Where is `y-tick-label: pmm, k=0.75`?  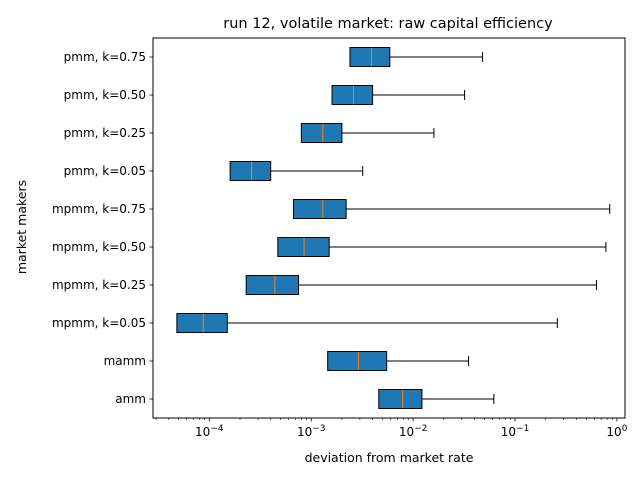 y-tick-label: pmm, k=0.75 is located at coordinates (105, 57).